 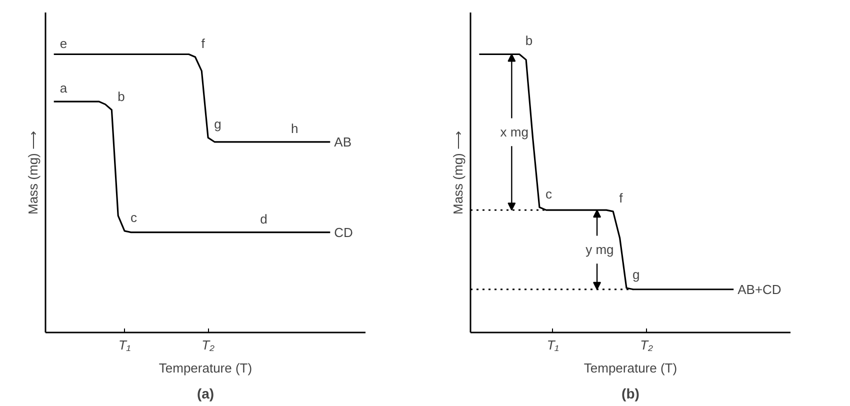 What do you see at coordinates (631, 394) in the screenshot?
I see `text: (b)` at bounding box center [631, 394].